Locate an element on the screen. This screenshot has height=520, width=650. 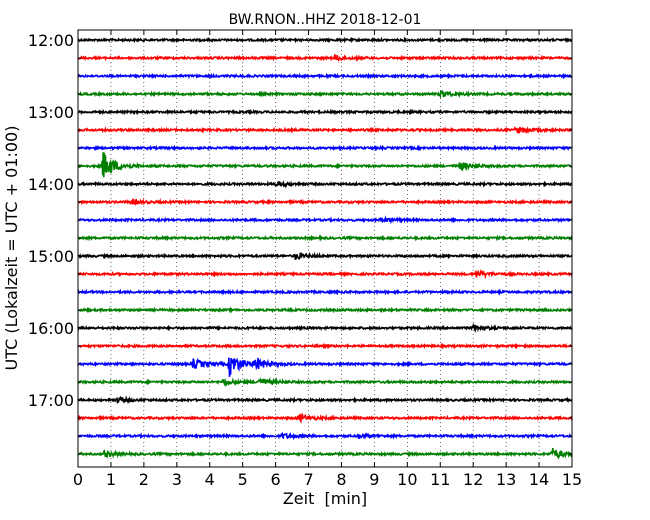
y-tick-label: 14:00 is located at coordinates (51, 184).